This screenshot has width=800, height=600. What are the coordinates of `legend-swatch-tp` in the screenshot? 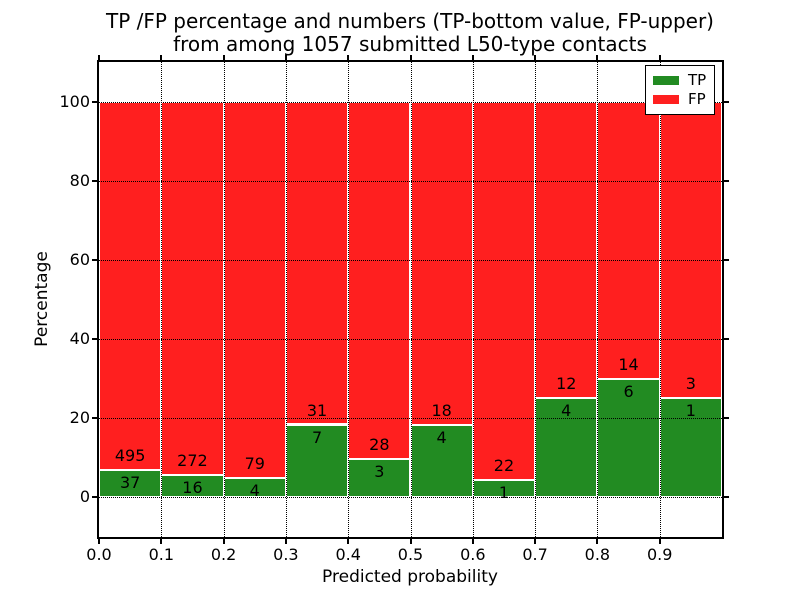 It's located at (666, 80).